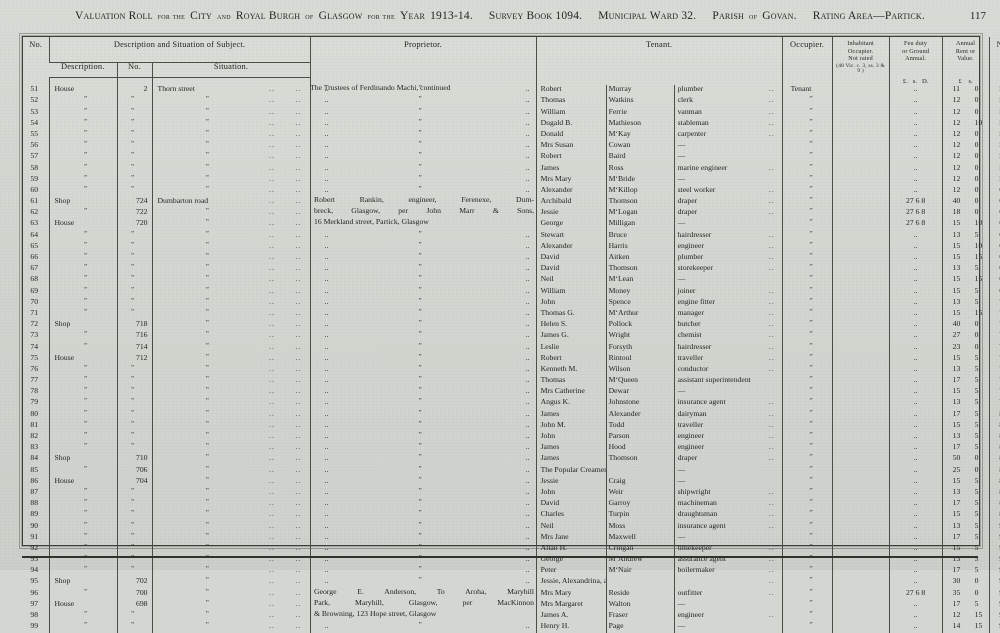 Image resolution: width=1000 pixels, height=633 pixels. Describe the element at coordinates (956, 89) in the screenshot. I see `rent-pounds: 11` at that location.